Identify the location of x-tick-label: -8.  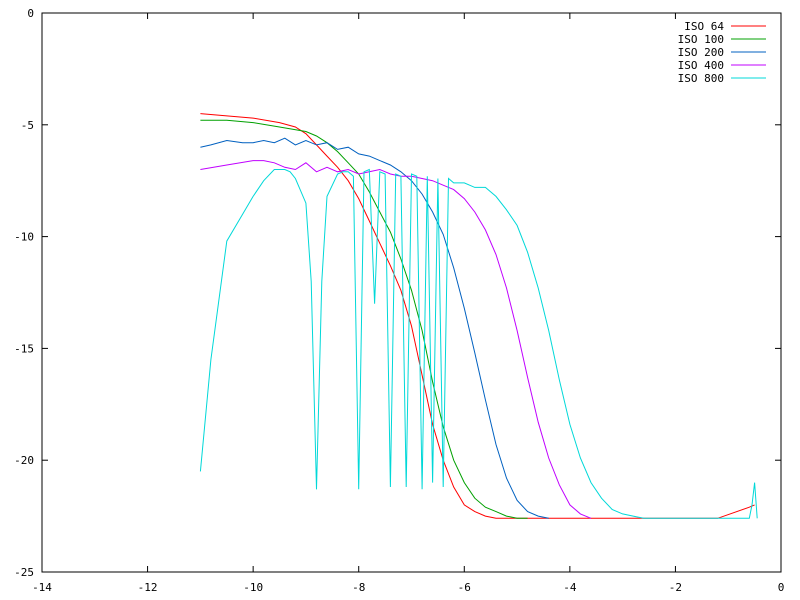
(358, 587).